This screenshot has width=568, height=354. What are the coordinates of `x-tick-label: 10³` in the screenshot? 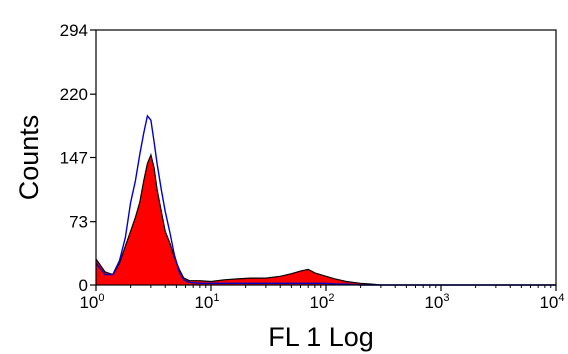 It's located at (436, 302).